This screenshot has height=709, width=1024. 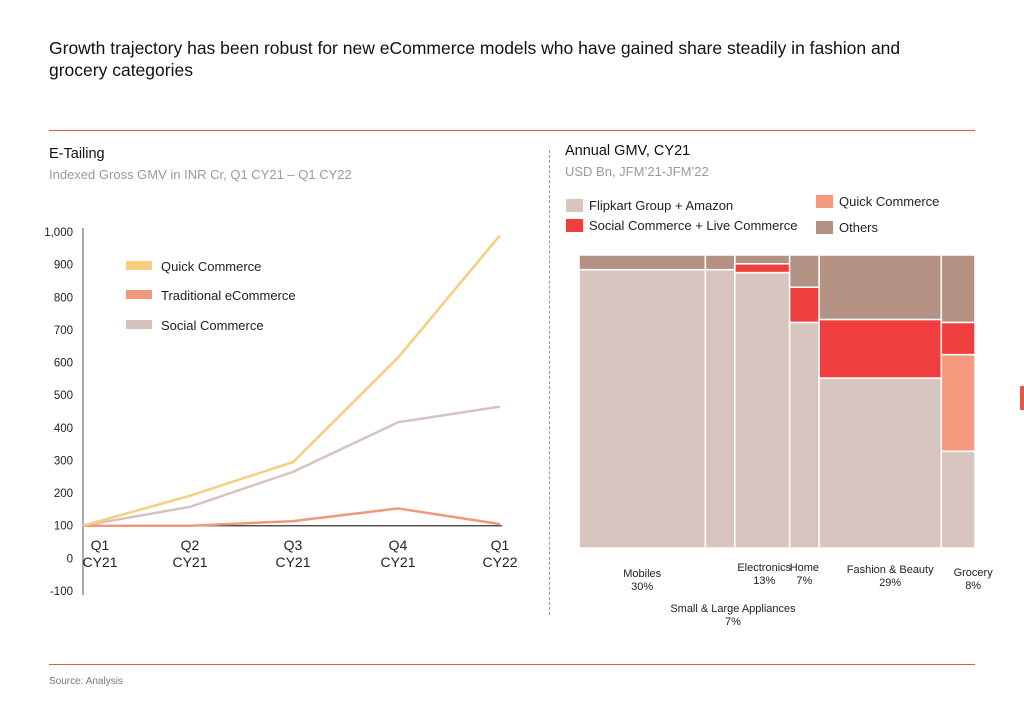 What do you see at coordinates (512, 664) in the screenshot?
I see `bottom-divider` at bounding box center [512, 664].